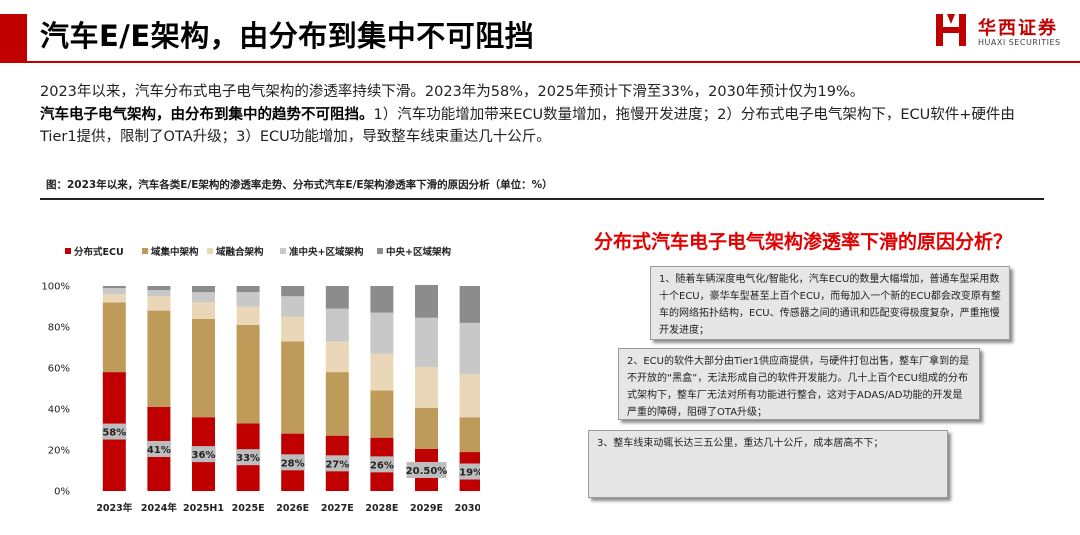 Image resolution: width=1080 pixels, height=535 pixels. Describe the element at coordinates (207, 115) in the screenshot. I see `trend-paragraph-lead: 汽车电子电气架构，由分布到集中的趋势不可阻挡。` at that location.